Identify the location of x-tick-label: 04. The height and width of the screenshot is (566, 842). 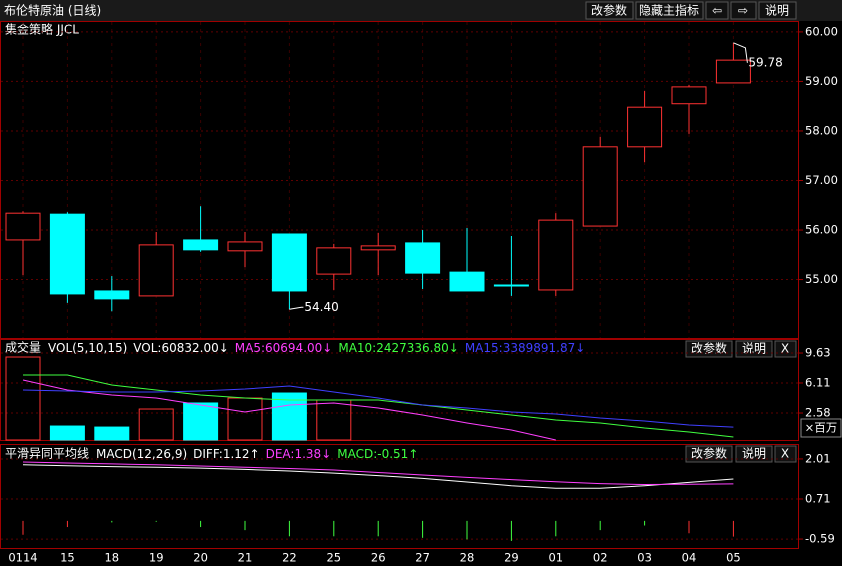
(689, 558).